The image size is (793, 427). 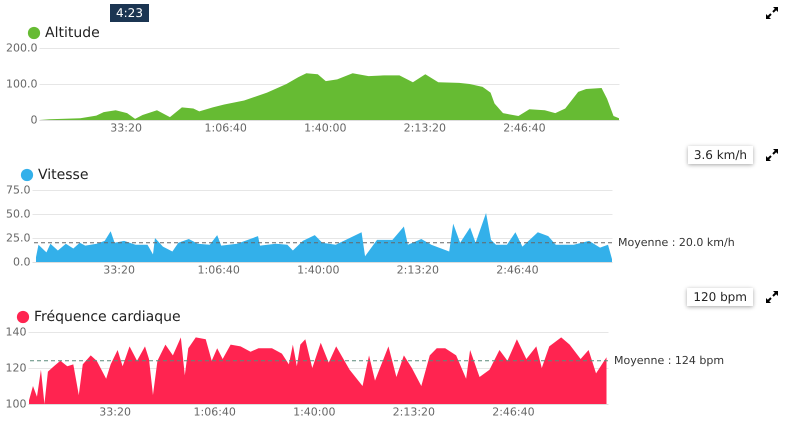 What do you see at coordinates (16, 404) in the screenshot?
I see `y-tick-label: 100` at bounding box center [16, 404].